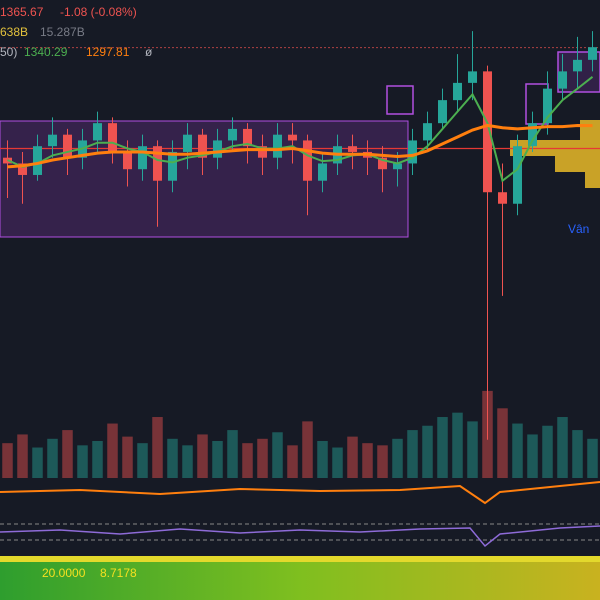 This screenshot has height=600, width=600. What do you see at coordinates (300, 559) in the screenshot?
I see `bottom-band-top` at bounding box center [300, 559].